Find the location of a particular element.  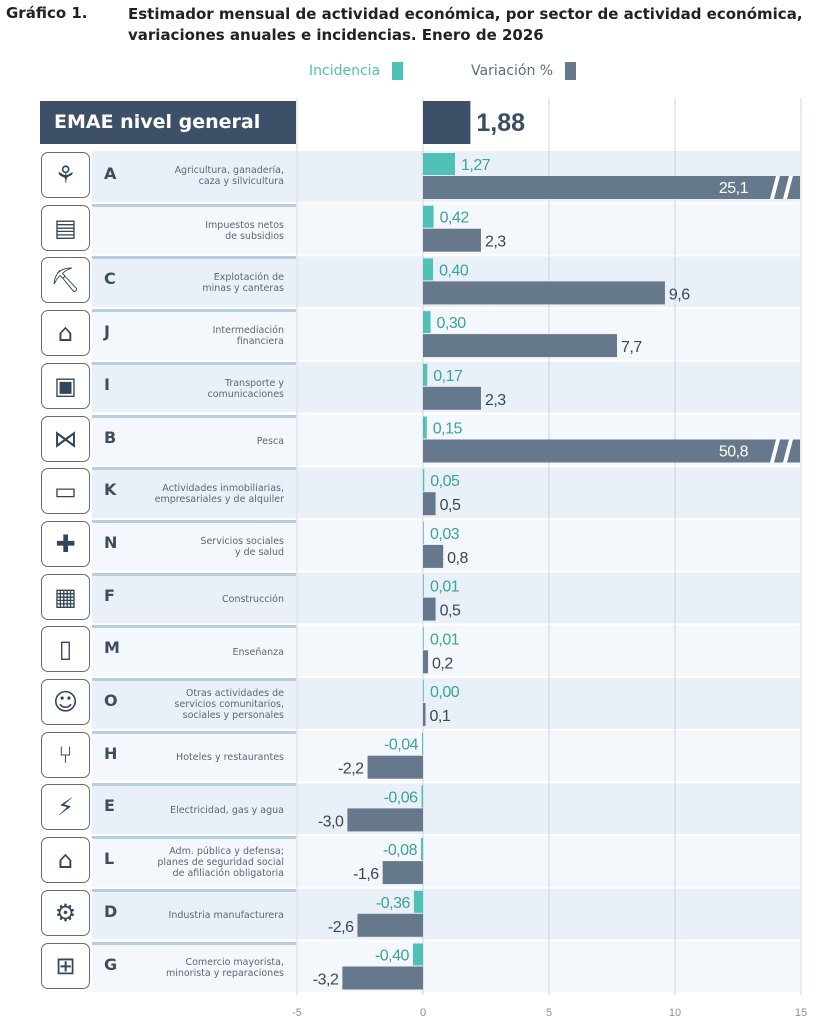

variacion-value-label: -2,2 is located at coordinates (351, 769).